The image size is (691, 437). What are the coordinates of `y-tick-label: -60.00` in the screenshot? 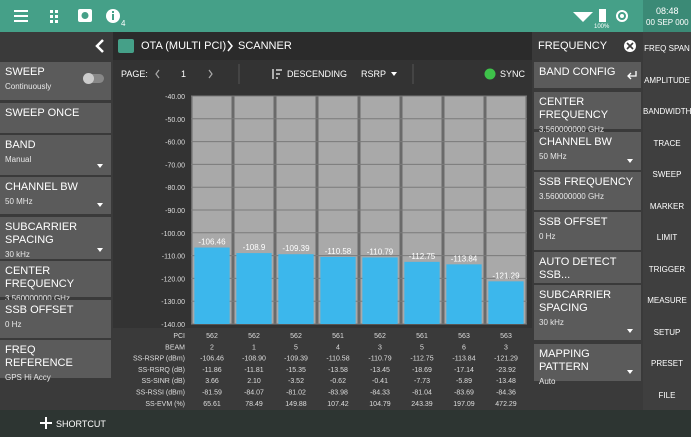 It's located at (175, 143).